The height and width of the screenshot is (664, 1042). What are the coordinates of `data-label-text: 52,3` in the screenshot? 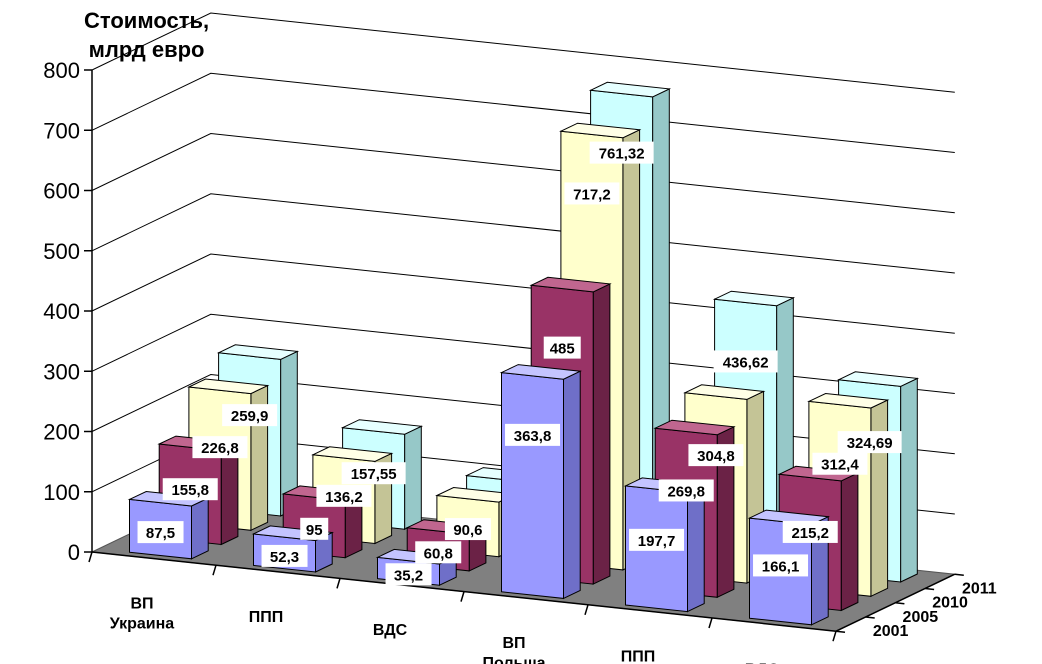 It's located at (284, 557).